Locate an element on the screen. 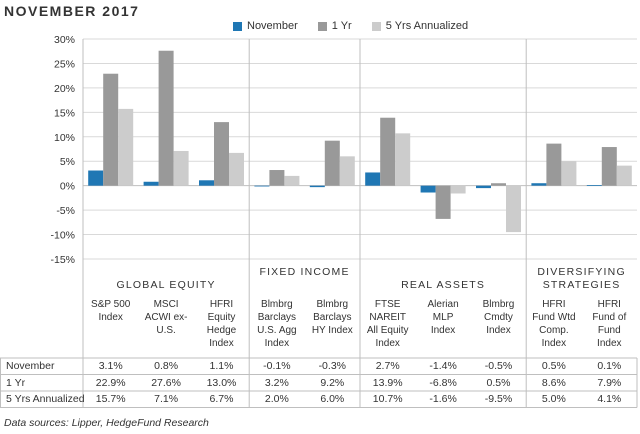 Image resolution: width=640 pixels, height=434 pixels. category-label: Blmbrg Cmdty Index is located at coordinates (498, 317).